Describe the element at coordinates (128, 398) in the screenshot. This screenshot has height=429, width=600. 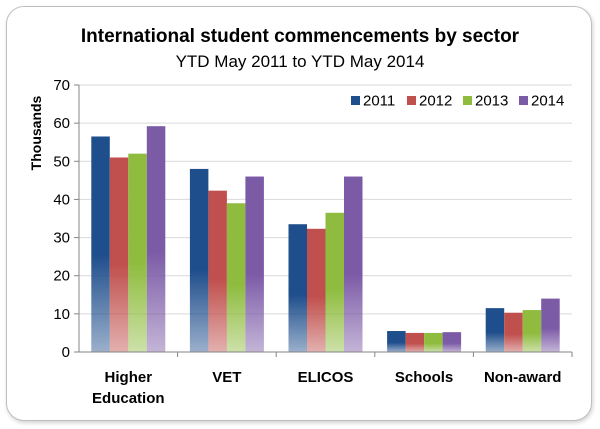
I see `x-category-label: Education` at that location.